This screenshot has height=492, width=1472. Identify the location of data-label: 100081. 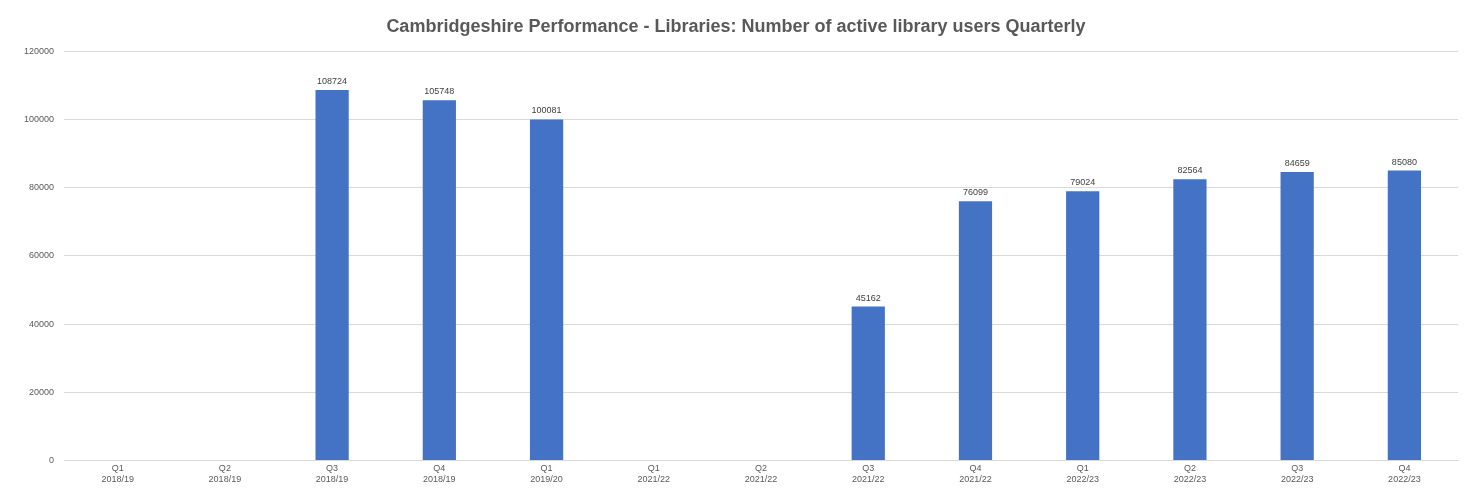
(546, 110).